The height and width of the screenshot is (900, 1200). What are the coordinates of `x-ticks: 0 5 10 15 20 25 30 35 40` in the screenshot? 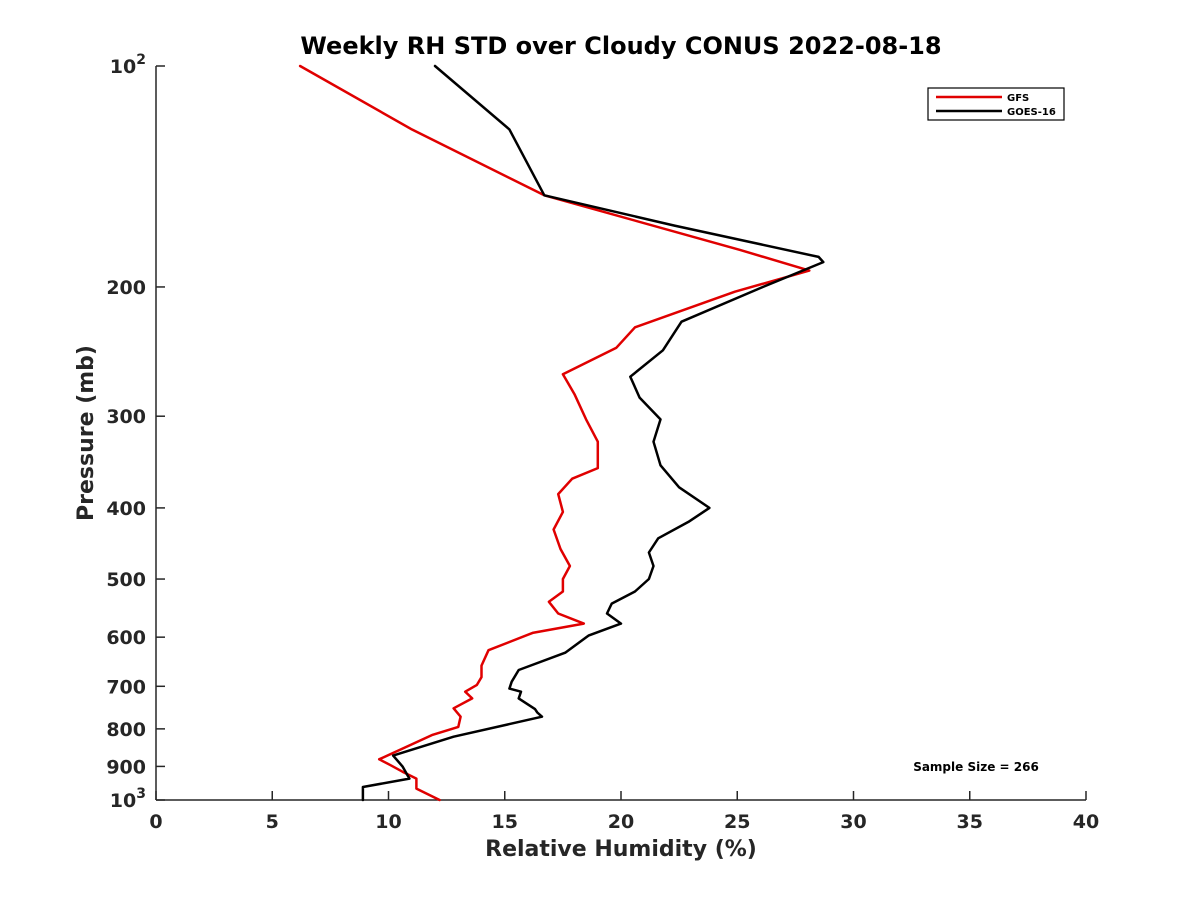 It's located at (624, 812).